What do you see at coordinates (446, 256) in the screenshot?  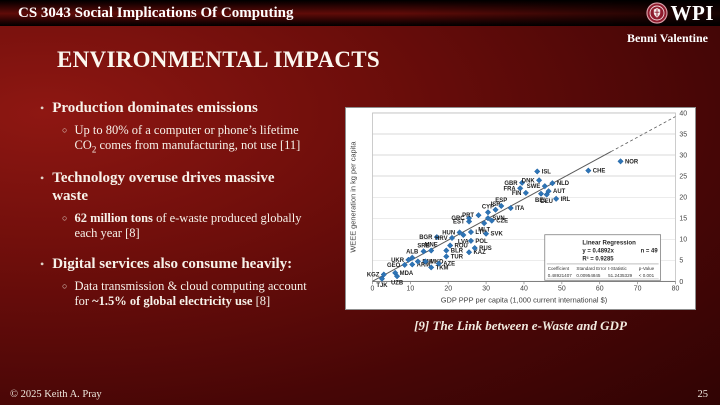 I see `data-point-TUR` at bounding box center [446, 256].